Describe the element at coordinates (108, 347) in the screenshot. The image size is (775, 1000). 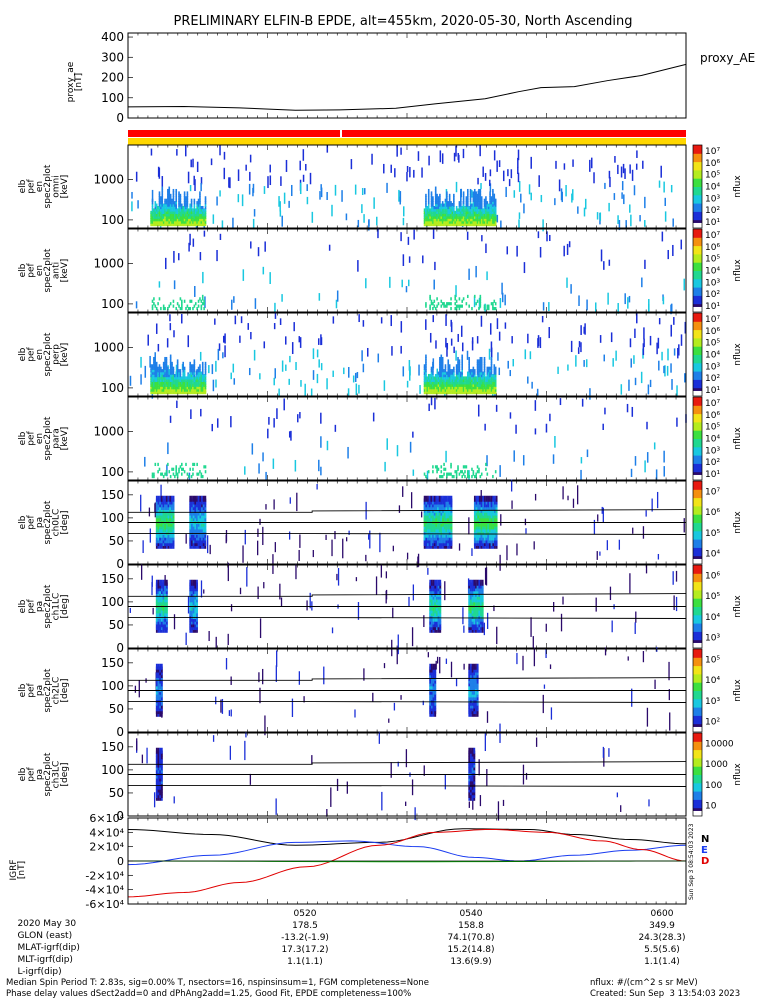
I see `spec-spec_perp-ytick-label: 1000` at that location.